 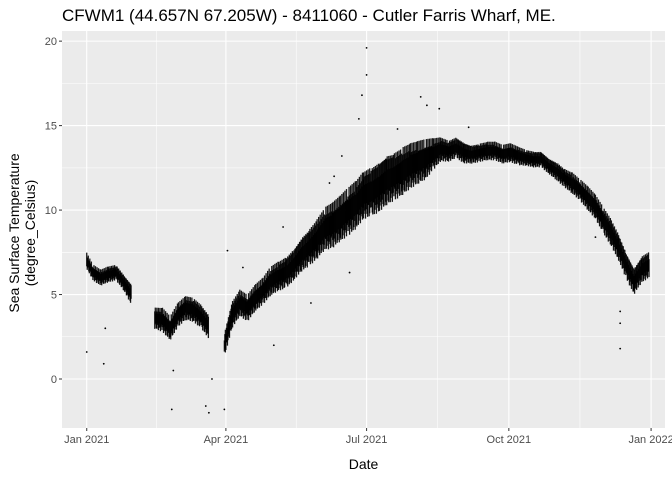 I want to click on y-axis-title: Sea Surface Temperature (degree_Celsius), so click(x=22, y=232).